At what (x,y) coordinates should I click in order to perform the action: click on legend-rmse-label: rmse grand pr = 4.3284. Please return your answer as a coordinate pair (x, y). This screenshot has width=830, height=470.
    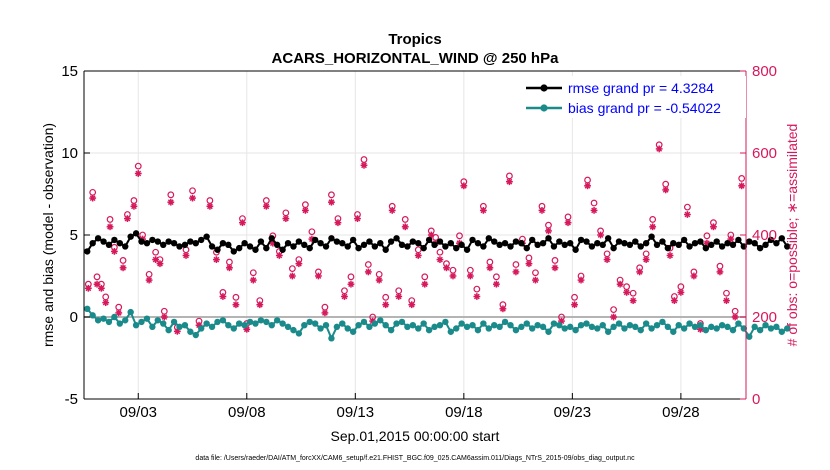
    Looking at the image, I should click on (641, 88).